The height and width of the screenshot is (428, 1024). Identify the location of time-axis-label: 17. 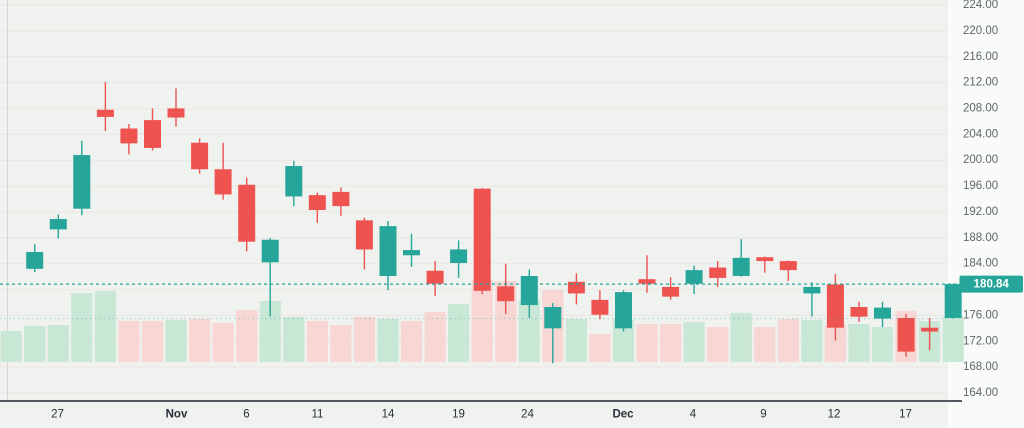
(905, 415).